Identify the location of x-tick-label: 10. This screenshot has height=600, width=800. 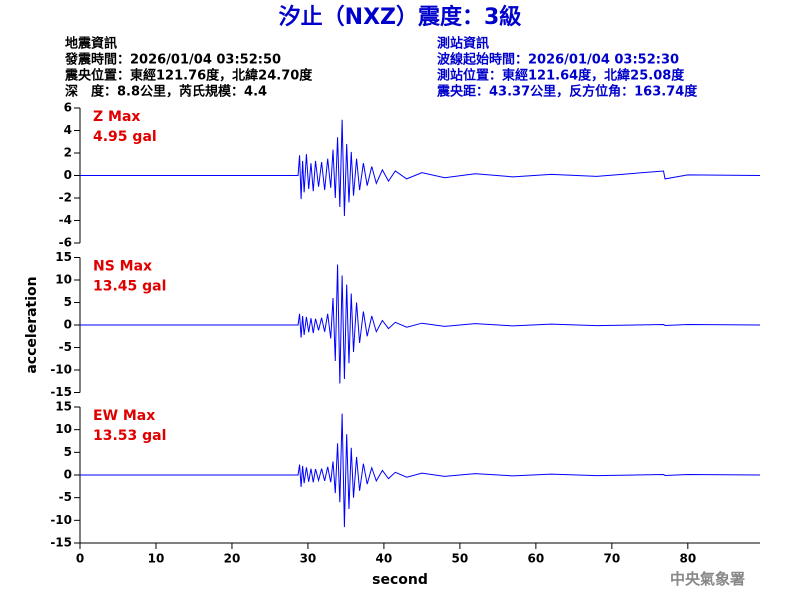
(156, 559).